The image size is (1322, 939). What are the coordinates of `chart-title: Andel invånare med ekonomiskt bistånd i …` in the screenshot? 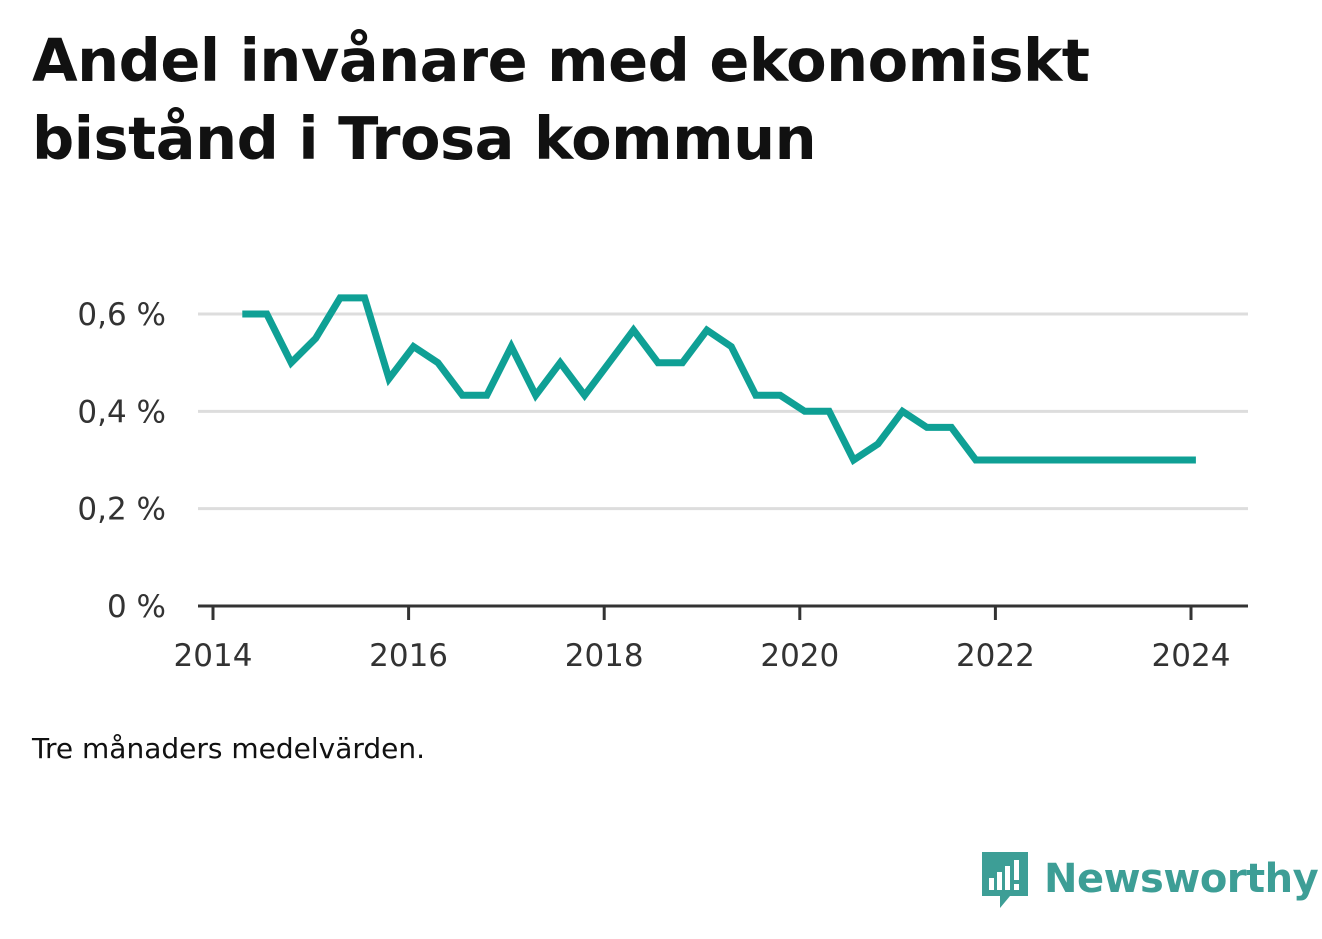 It's located at (561, 99).